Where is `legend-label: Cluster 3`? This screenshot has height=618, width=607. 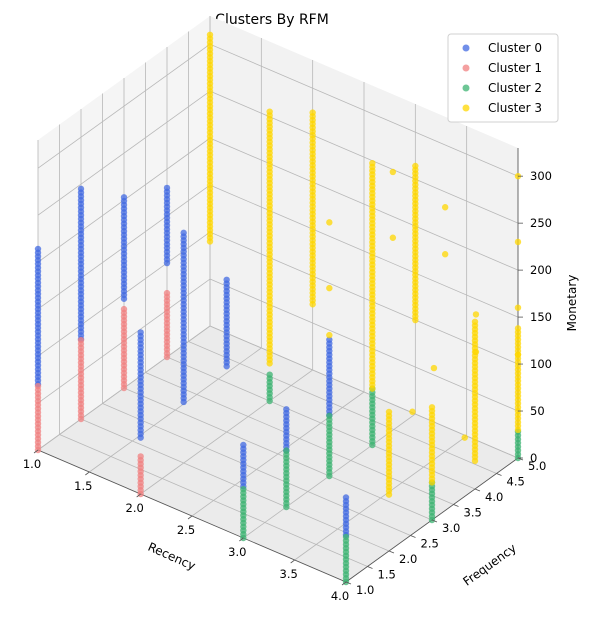 legend-label: Cluster 3 is located at coordinates (515, 108).